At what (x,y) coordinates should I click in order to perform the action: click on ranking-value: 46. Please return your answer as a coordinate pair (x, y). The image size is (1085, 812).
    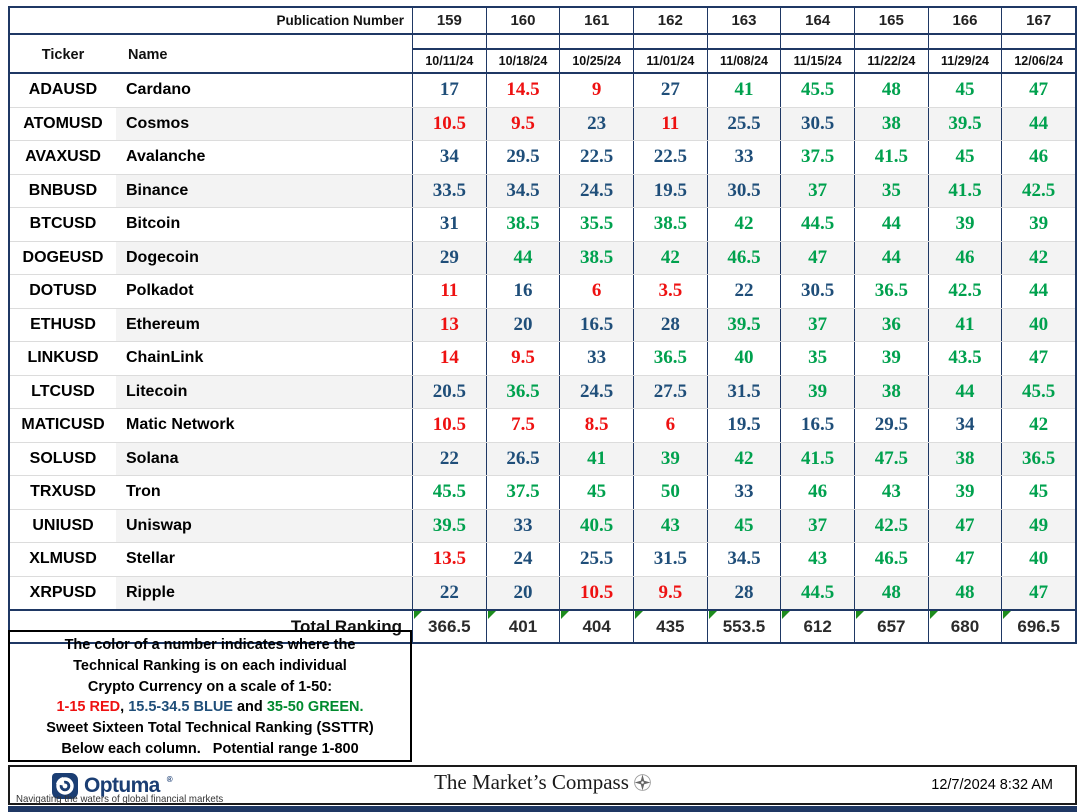
    Looking at the image, I should click on (817, 492).